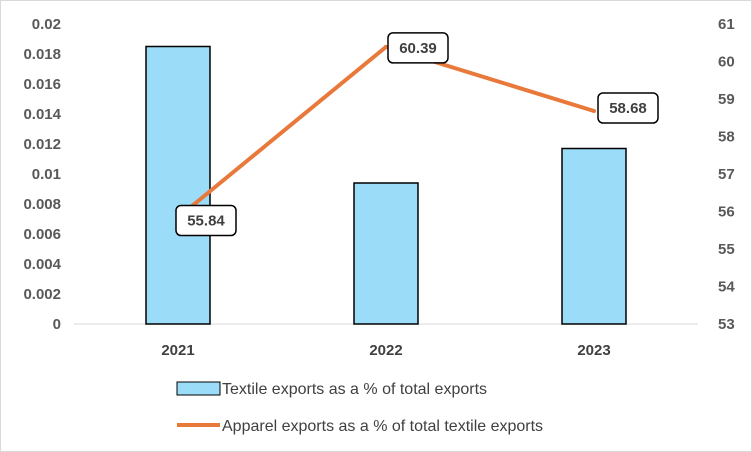 This screenshot has height=452, width=752. I want to click on right-tick-label: 54, so click(726, 287).